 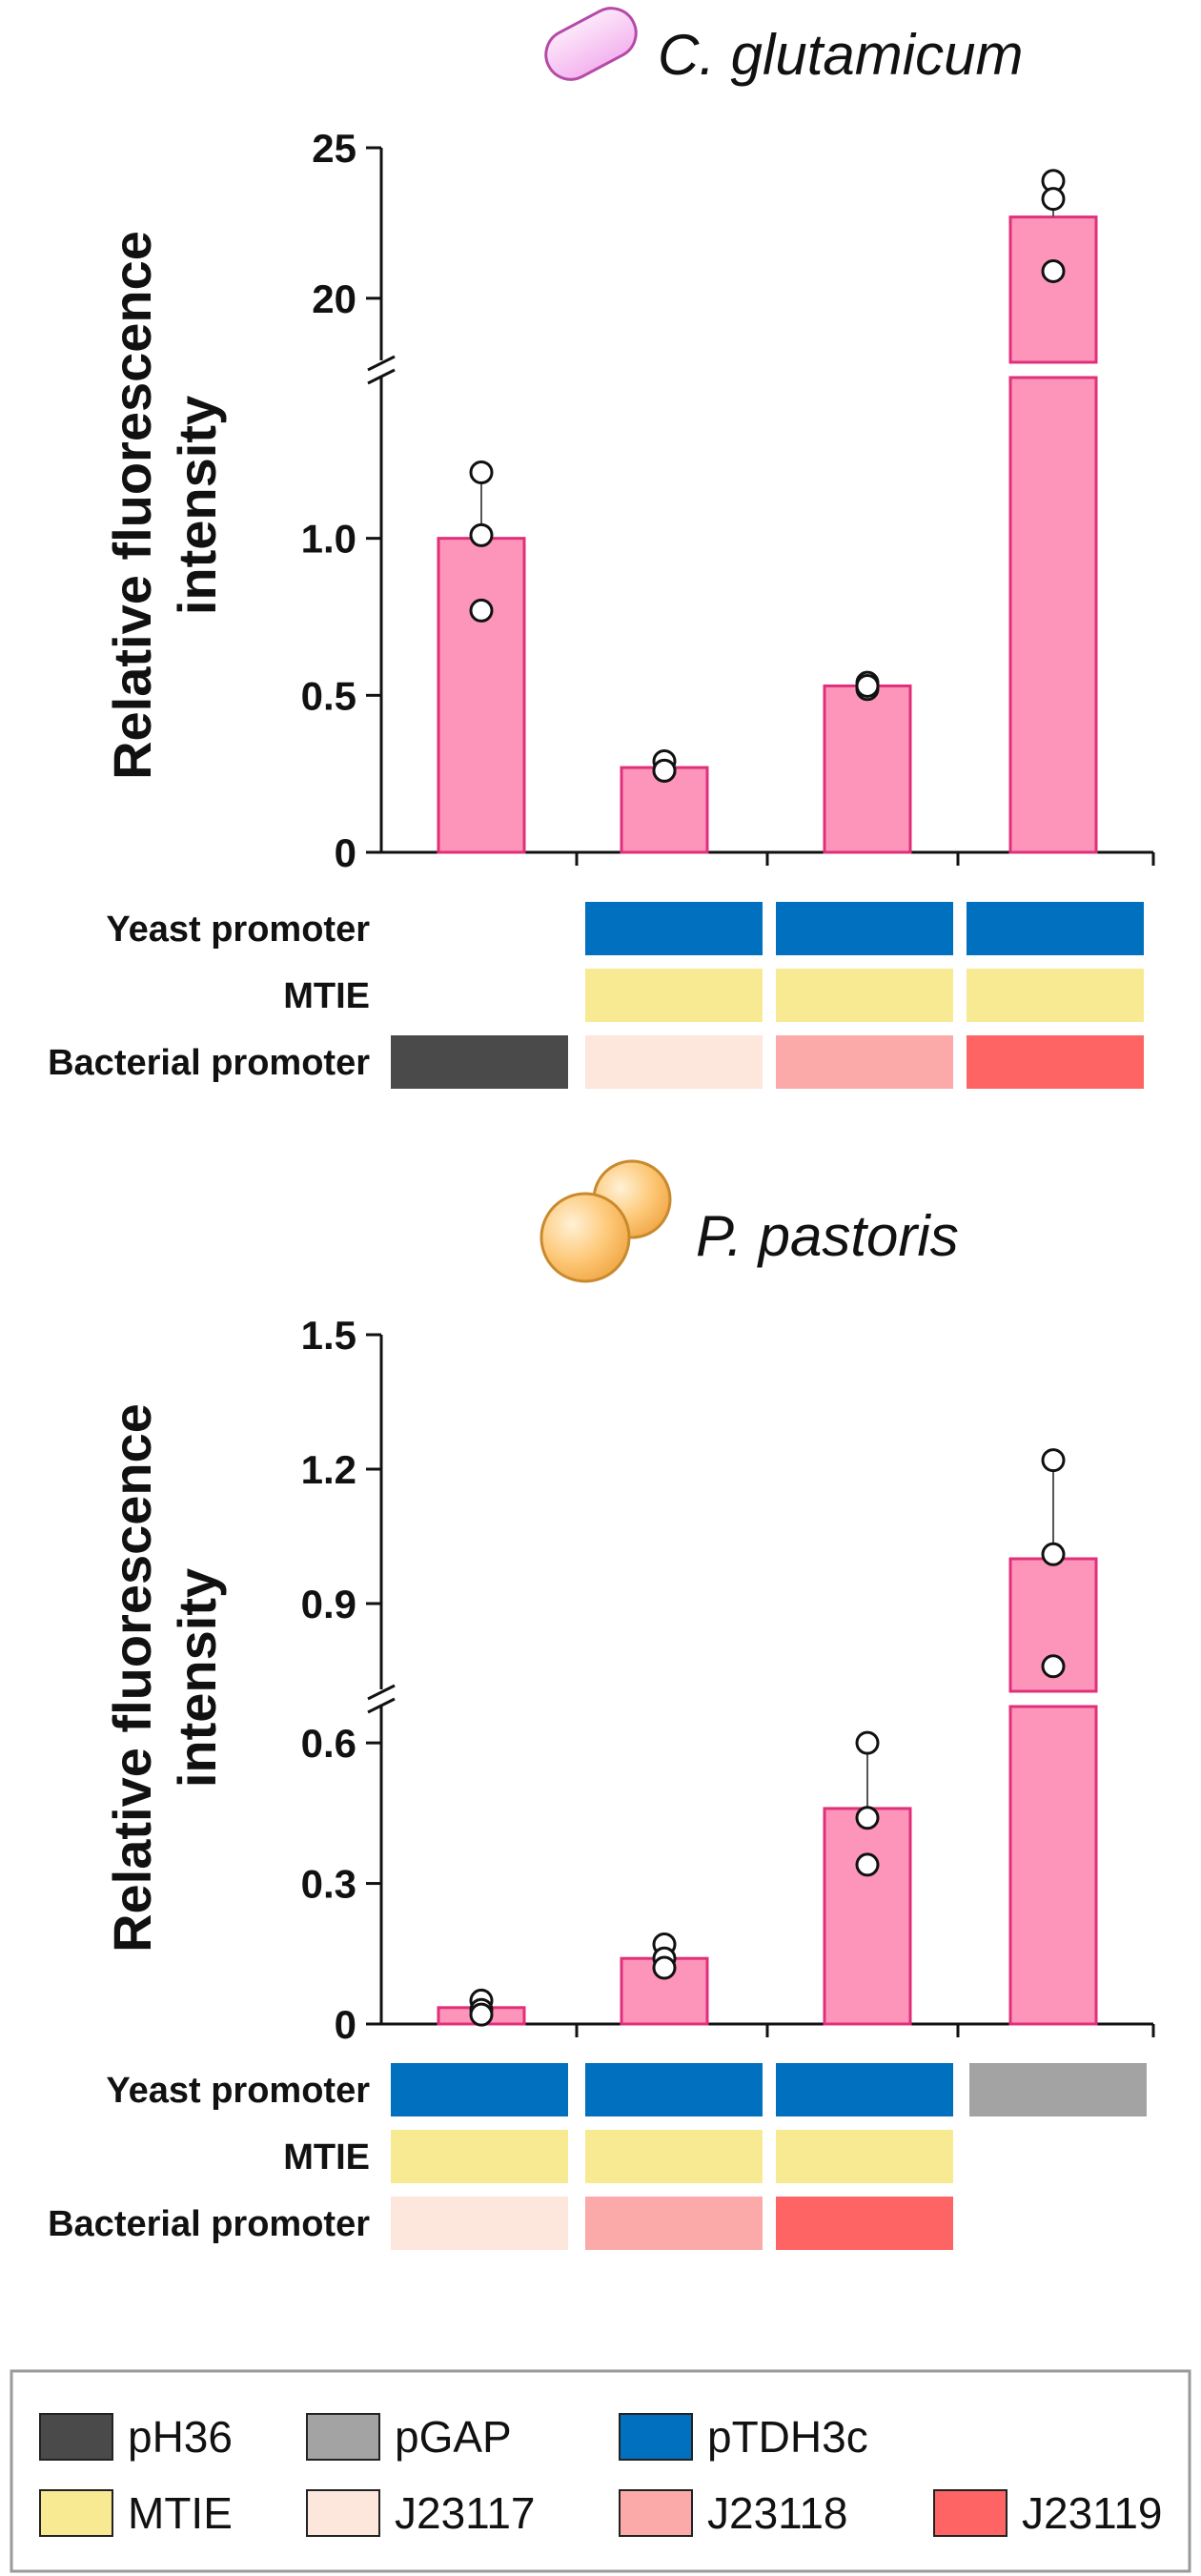 I want to click on legend-label: J23118, so click(x=777, y=2513).